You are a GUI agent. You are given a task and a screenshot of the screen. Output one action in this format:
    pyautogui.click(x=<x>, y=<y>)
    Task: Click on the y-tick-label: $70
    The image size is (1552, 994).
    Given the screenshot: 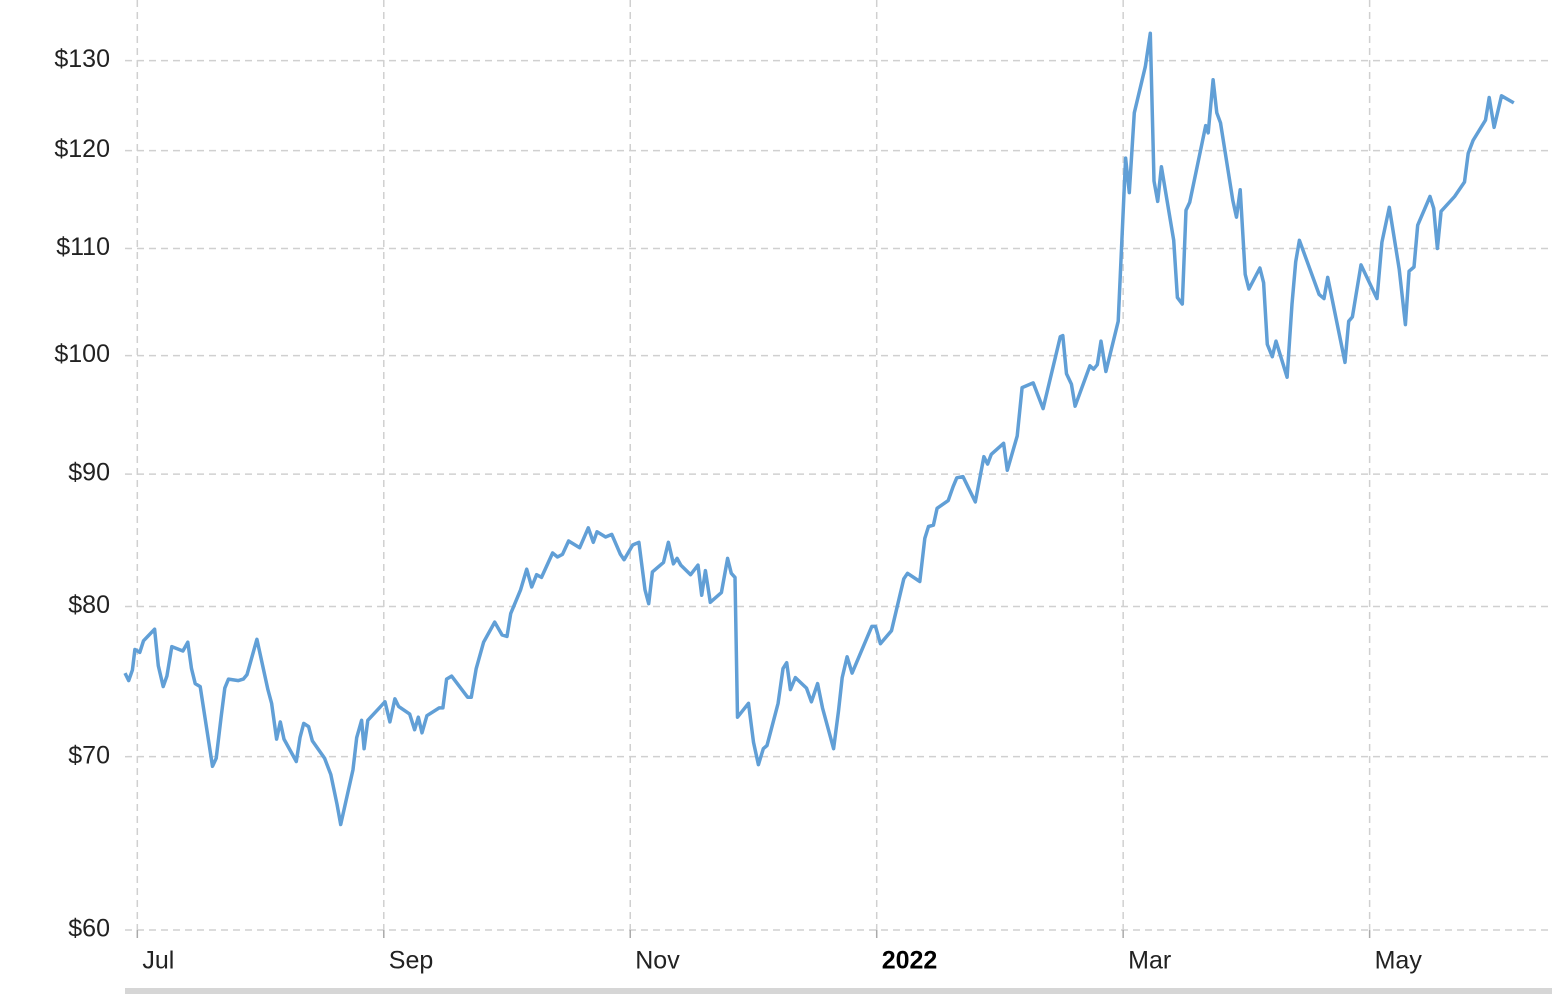 What is the action you would take?
    pyautogui.click(x=89, y=755)
    